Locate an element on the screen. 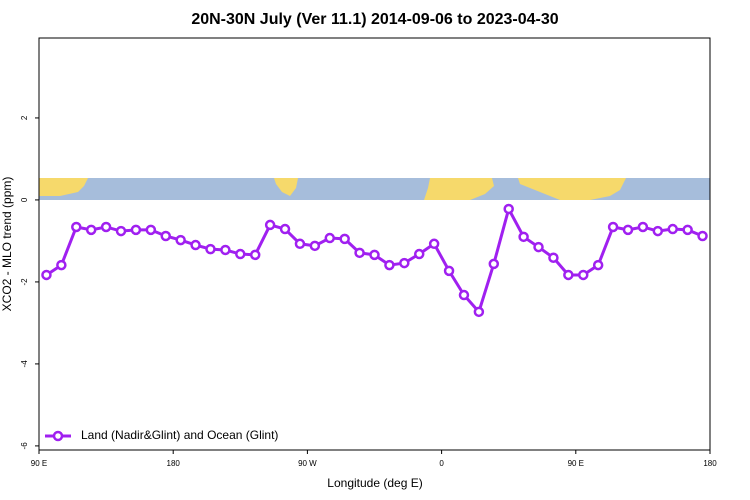  y-axis-label: XCO2 - MLO trend (ppm) is located at coordinates (7, 244).